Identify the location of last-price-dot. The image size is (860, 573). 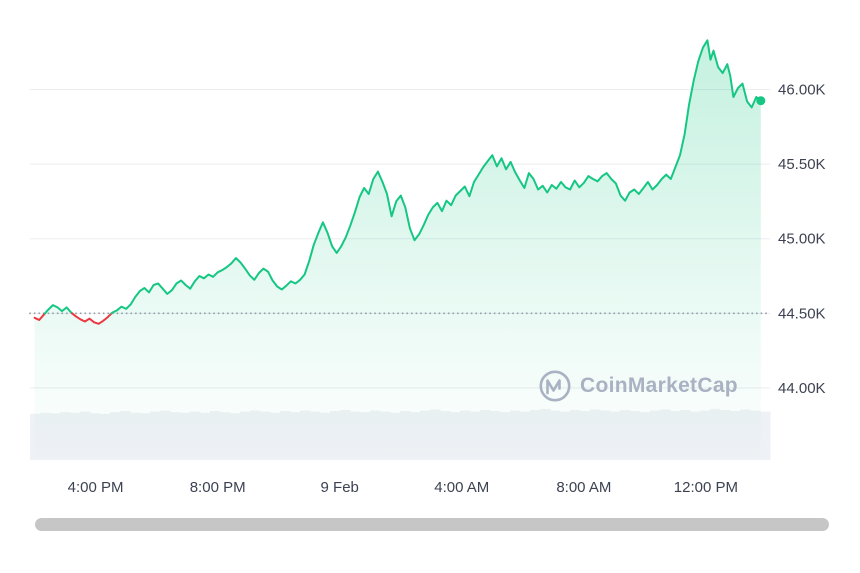
(761, 101).